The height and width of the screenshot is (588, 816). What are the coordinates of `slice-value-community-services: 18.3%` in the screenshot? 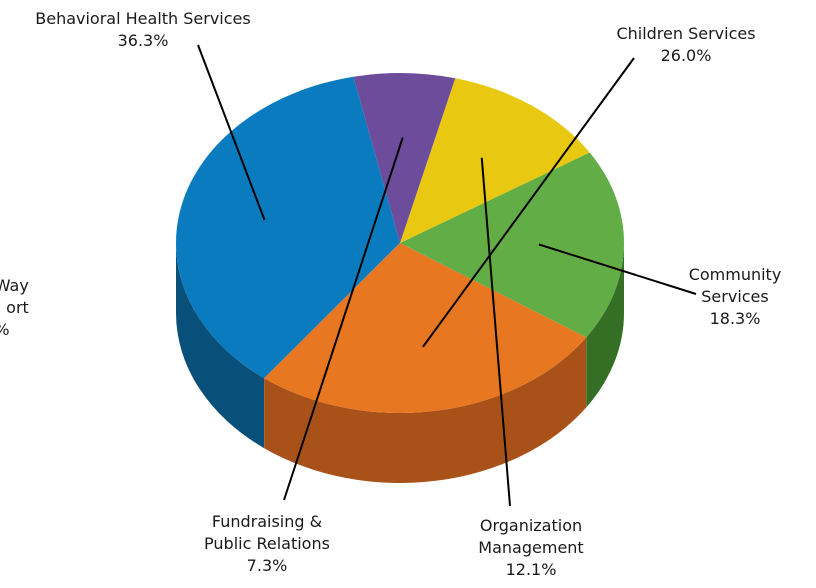 It's located at (735, 318).